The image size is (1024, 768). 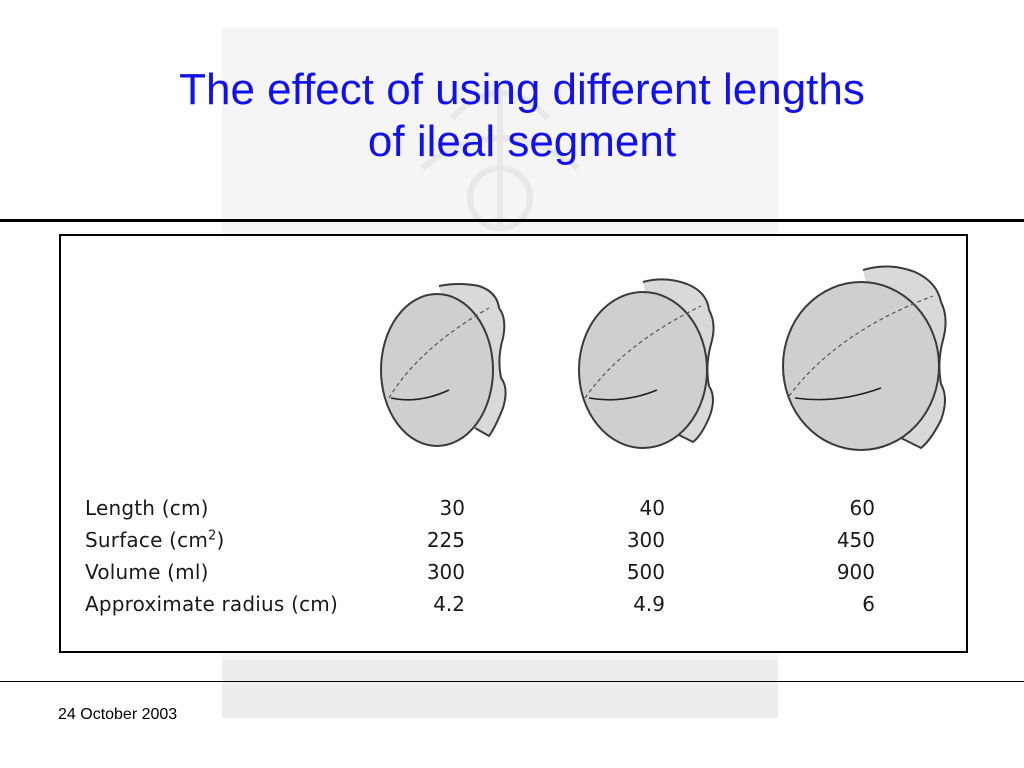 What do you see at coordinates (480, 540) in the screenshot?
I see `table-row: Surface (cm2) 225 300 450` at bounding box center [480, 540].